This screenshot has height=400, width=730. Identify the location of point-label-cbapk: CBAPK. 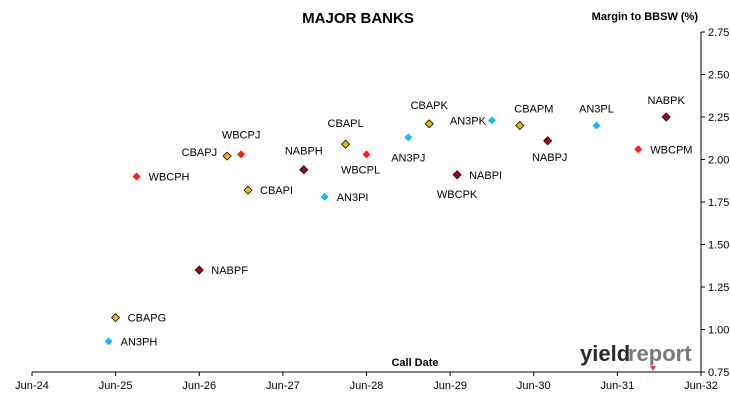
(430, 106).